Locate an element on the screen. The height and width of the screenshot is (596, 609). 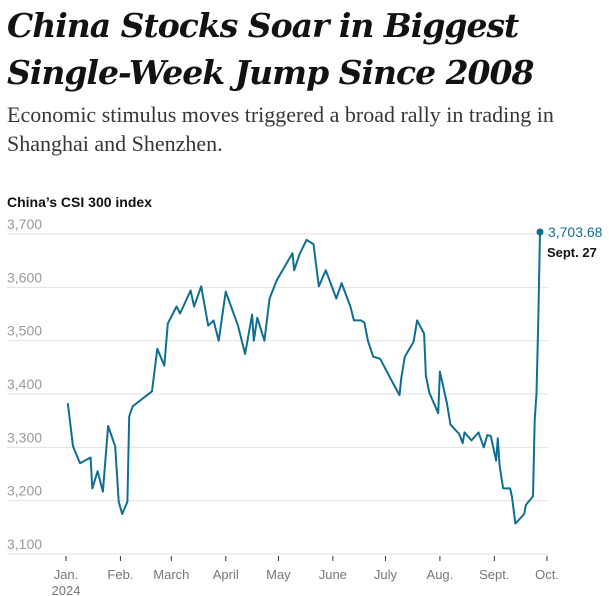
y-tick-label: 3,200 is located at coordinates (24, 491).